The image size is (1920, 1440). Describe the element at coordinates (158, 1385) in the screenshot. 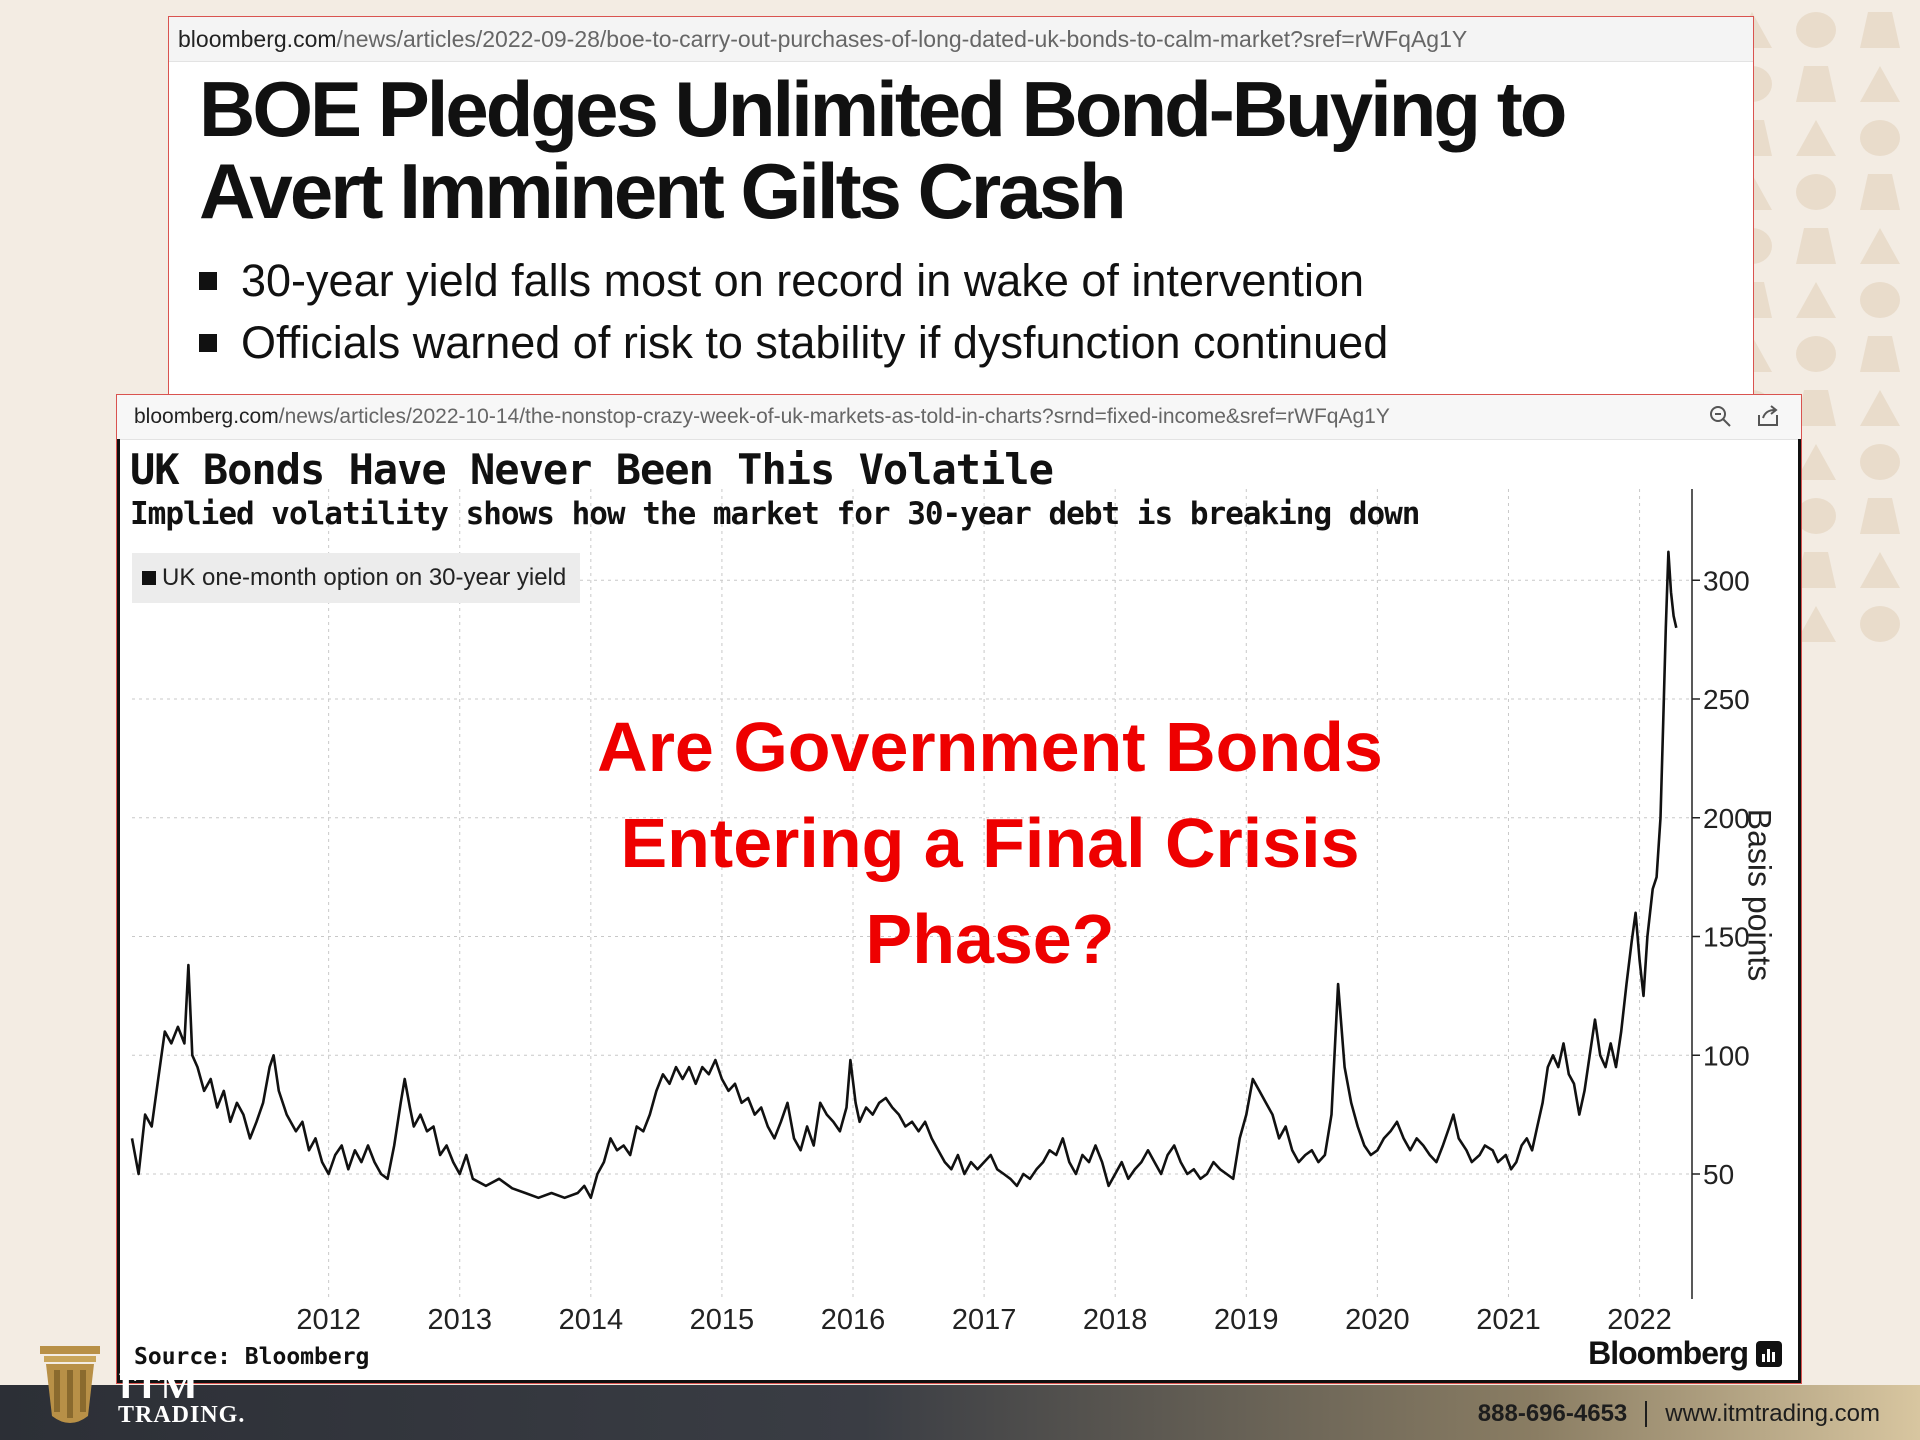

I see `logo-text-itm: ITM` at that location.